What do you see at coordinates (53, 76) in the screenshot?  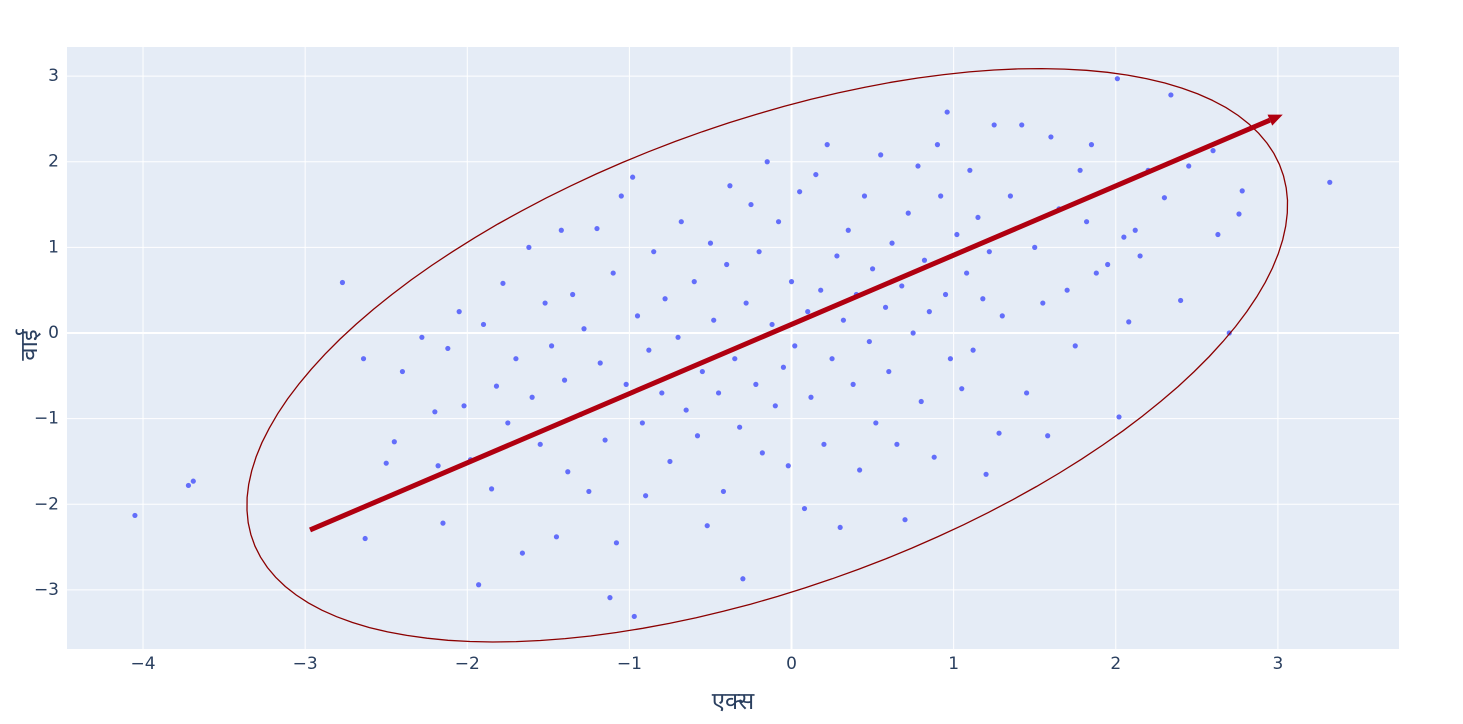 I see `y-tick-label: 3` at bounding box center [53, 76].